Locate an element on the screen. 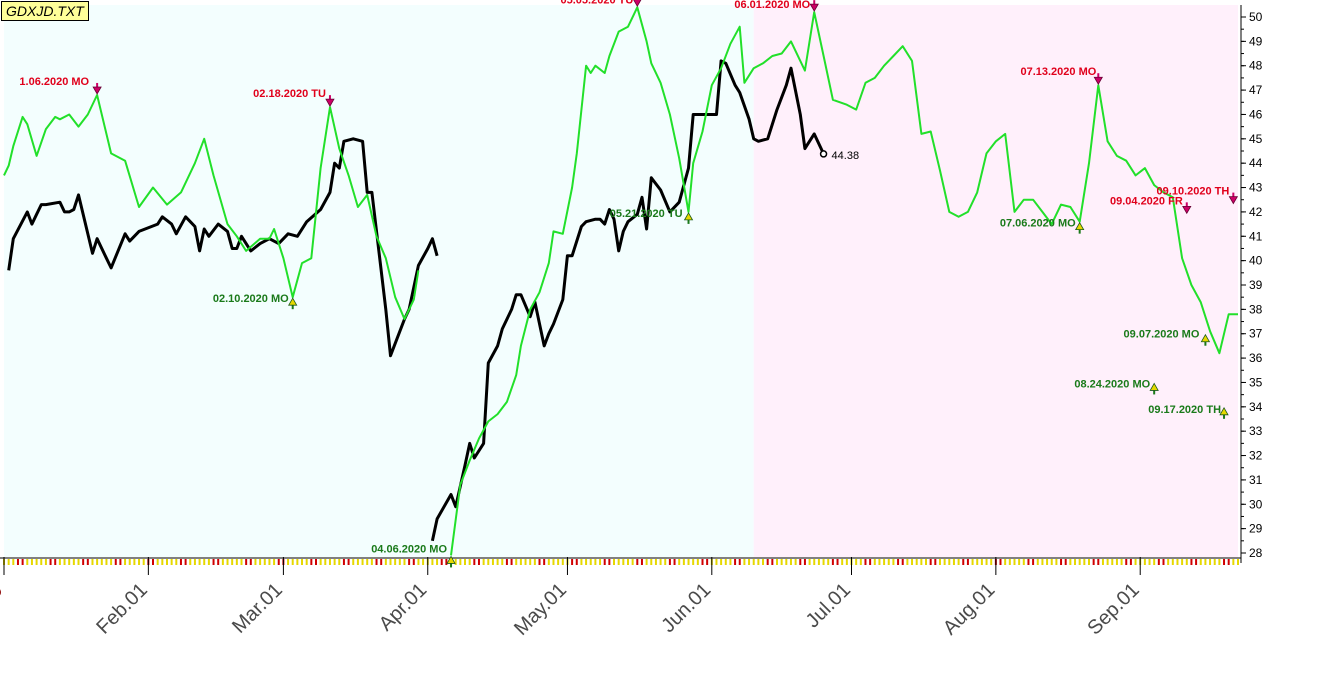  y-tick-label: 48 is located at coordinates (1256, 66).